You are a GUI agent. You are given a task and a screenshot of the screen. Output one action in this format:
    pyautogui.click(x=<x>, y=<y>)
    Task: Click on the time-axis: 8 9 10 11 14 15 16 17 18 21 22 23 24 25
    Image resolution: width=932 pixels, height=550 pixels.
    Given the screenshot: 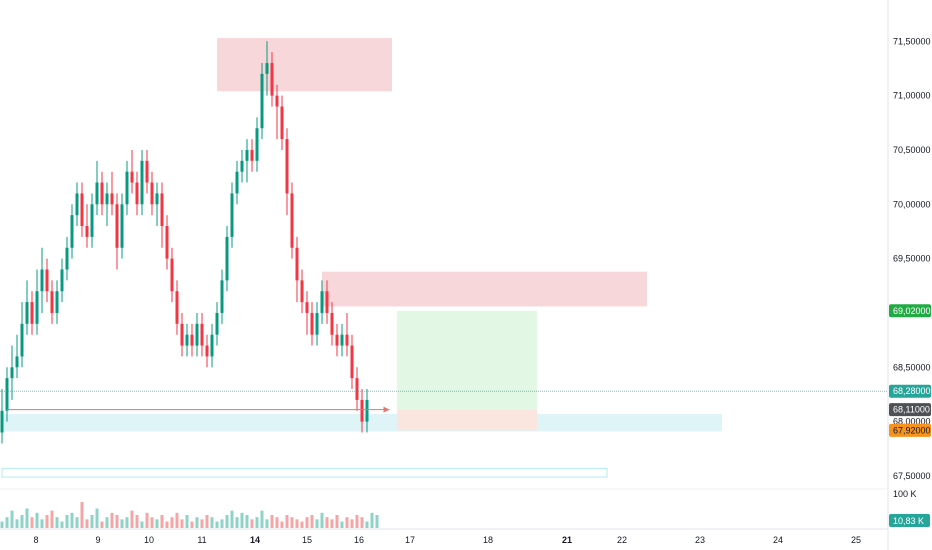 What is the action you would take?
    pyautogui.click(x=447, y=540)
    